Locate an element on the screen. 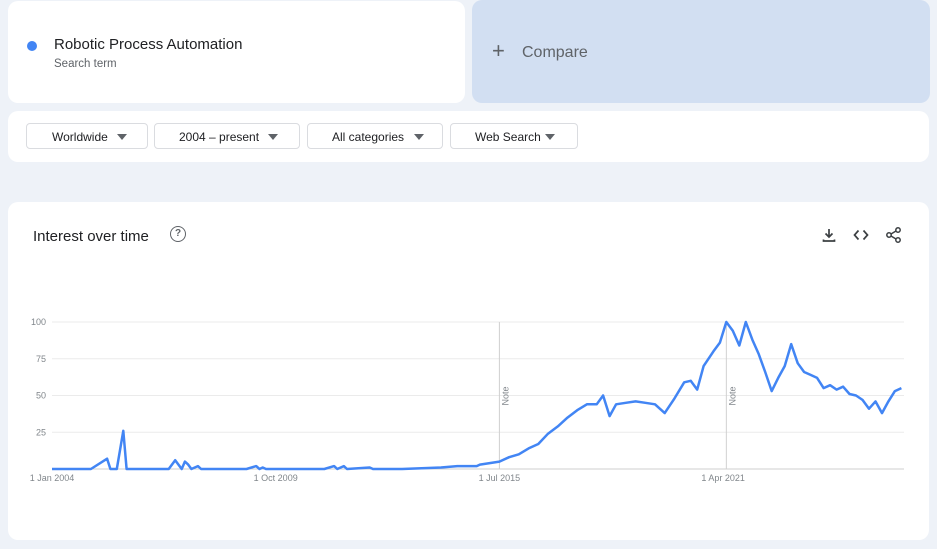 The height and width of the screenshot is (549, 937). embed-code-icon is located at coordinates (861, 235).